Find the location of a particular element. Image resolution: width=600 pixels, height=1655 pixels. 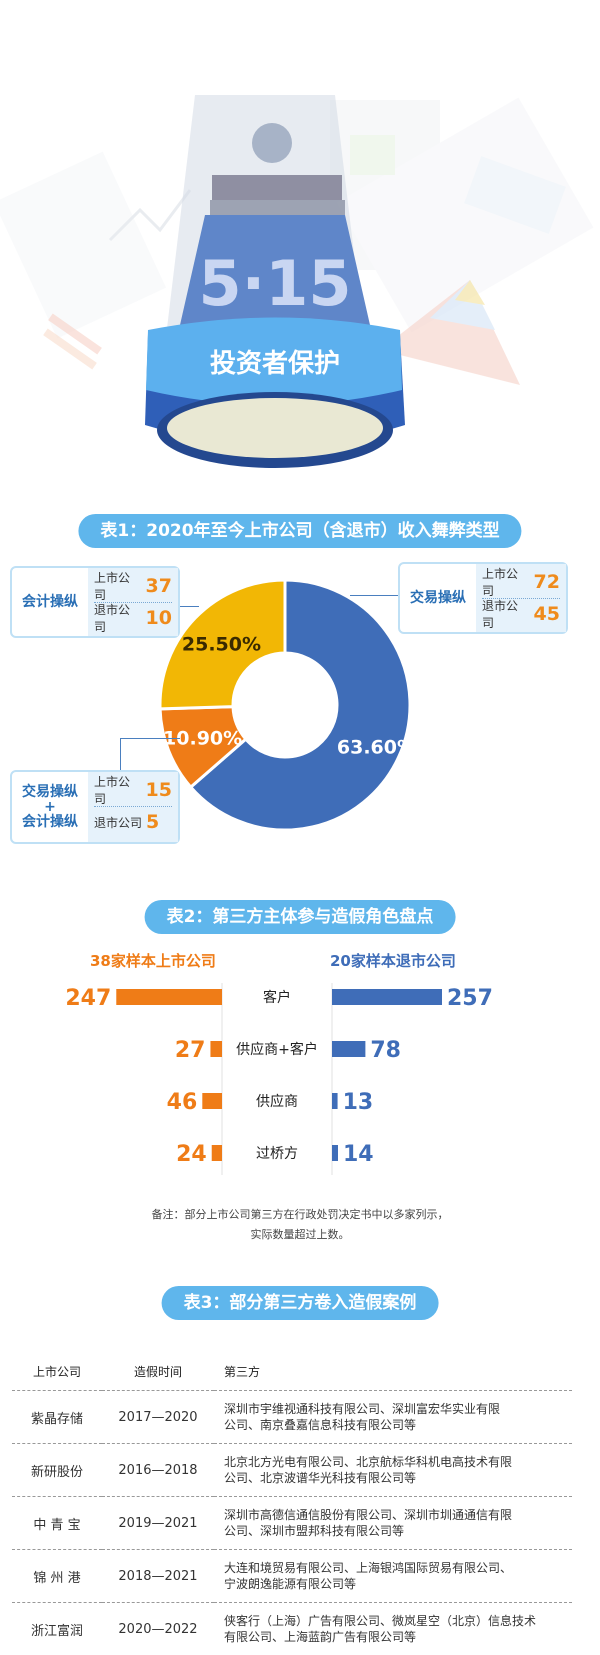

pie-slice-label: 63.60% is located at coordinates (376, 748).